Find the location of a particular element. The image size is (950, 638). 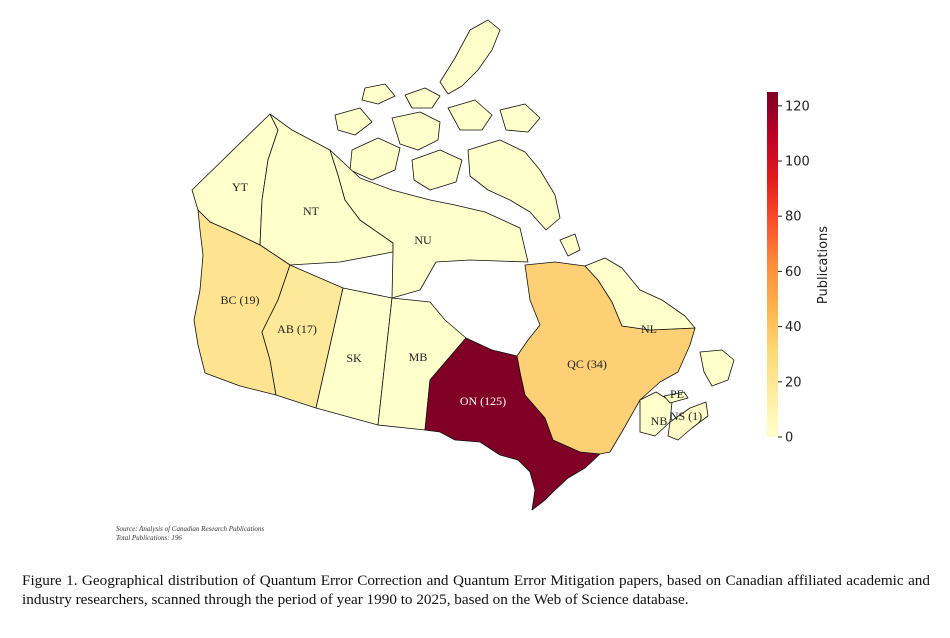

label-mb: MB is located at coordinates (418, 357).